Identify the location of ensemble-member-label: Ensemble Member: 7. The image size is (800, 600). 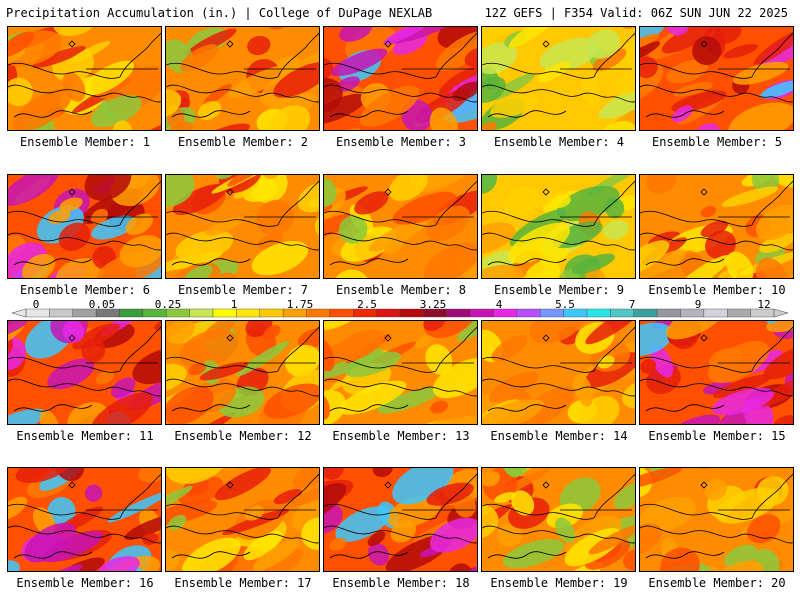
(243, 290).